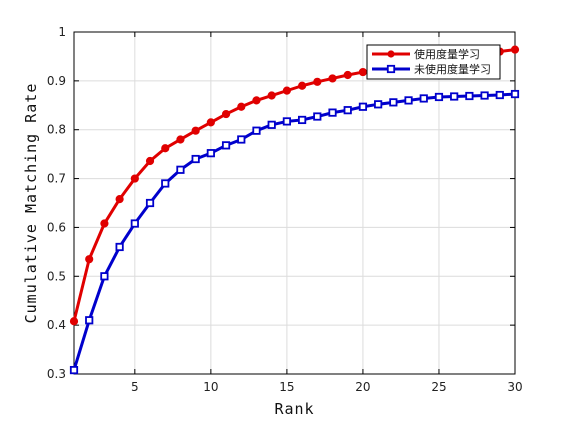  Describe the element at coordinates (447, 54) in the screenshot. I see `legend-label: 使用度量学习` at that location.